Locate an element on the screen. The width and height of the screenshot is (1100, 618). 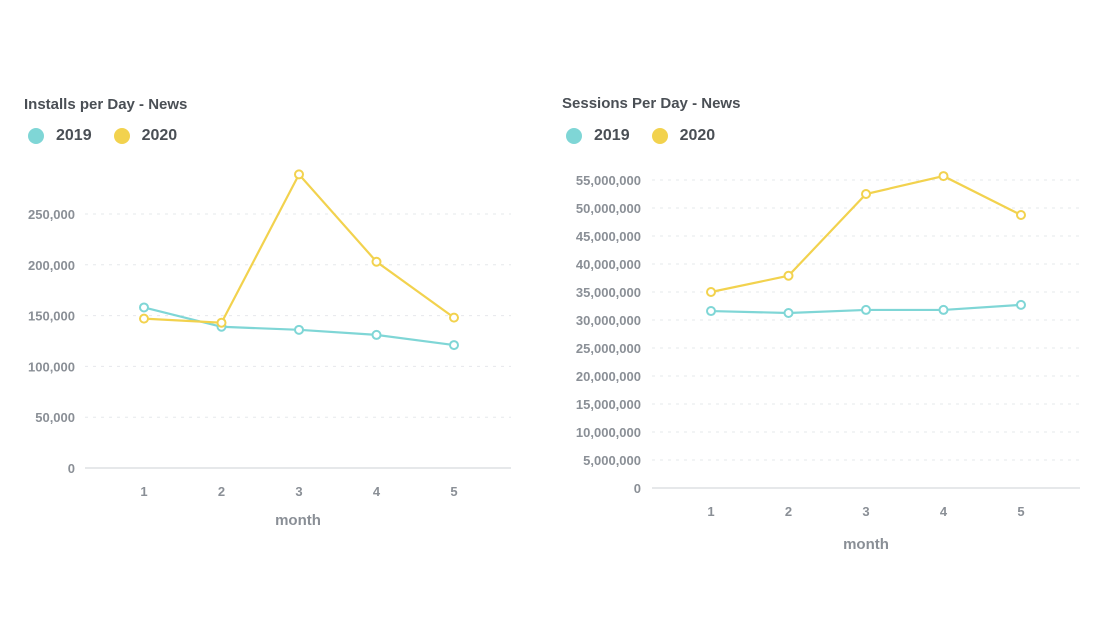
y-tick-label: 45,000,000 is located at coordinates (608, 236).